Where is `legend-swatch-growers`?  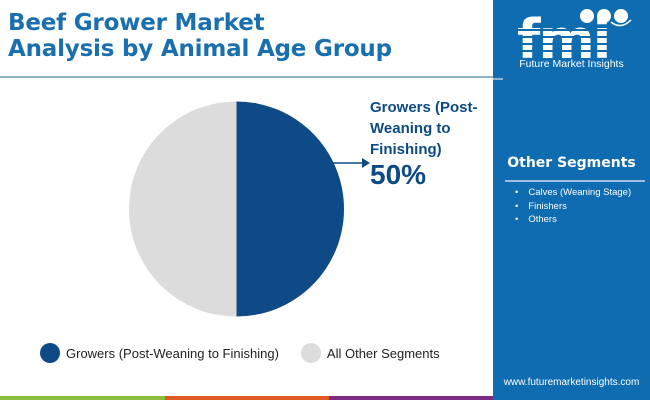 legend-swatch-growers is located at coordinates (50, 353).